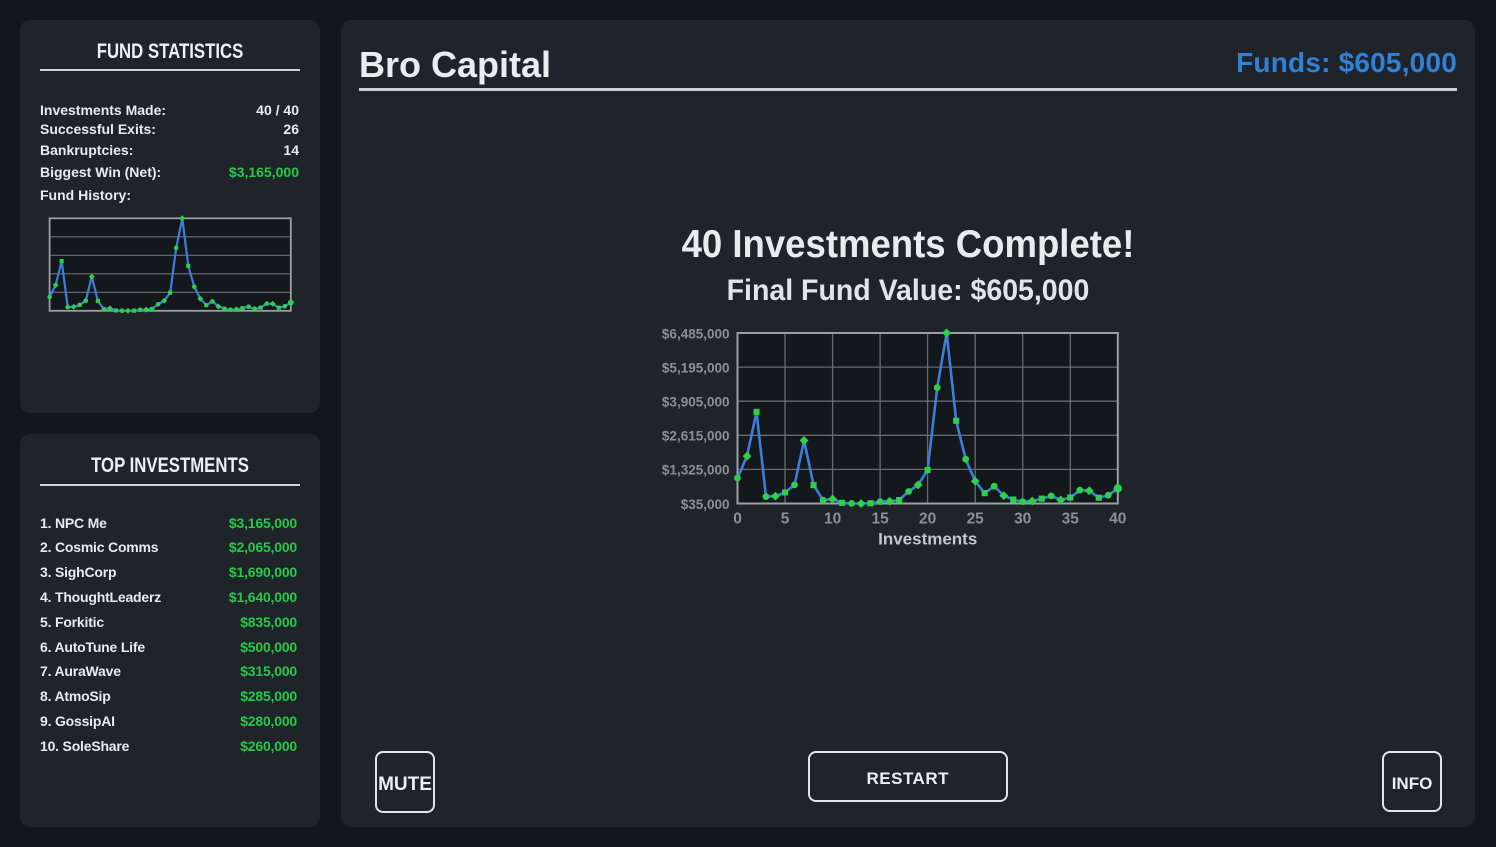 This screenshot has width=1496, height=847. Describe the element at coordinates (880, 519) in the screenshot. I see `svg-text: 15` at that location.